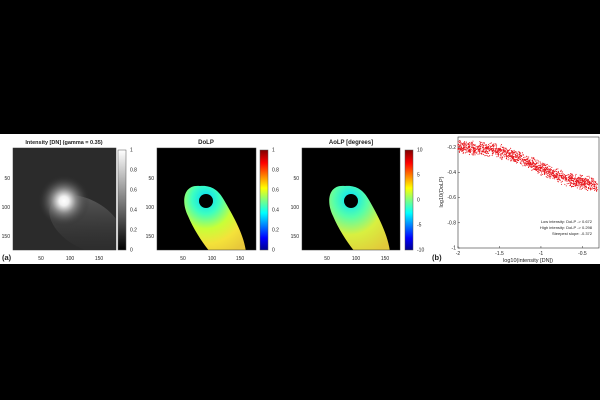 This screenshot has height=400, width=600. What do you see at coordinates (419, 226) in the screenshot?
I see `colorbar-tick-label: -5` at bounding box center [419, 226].